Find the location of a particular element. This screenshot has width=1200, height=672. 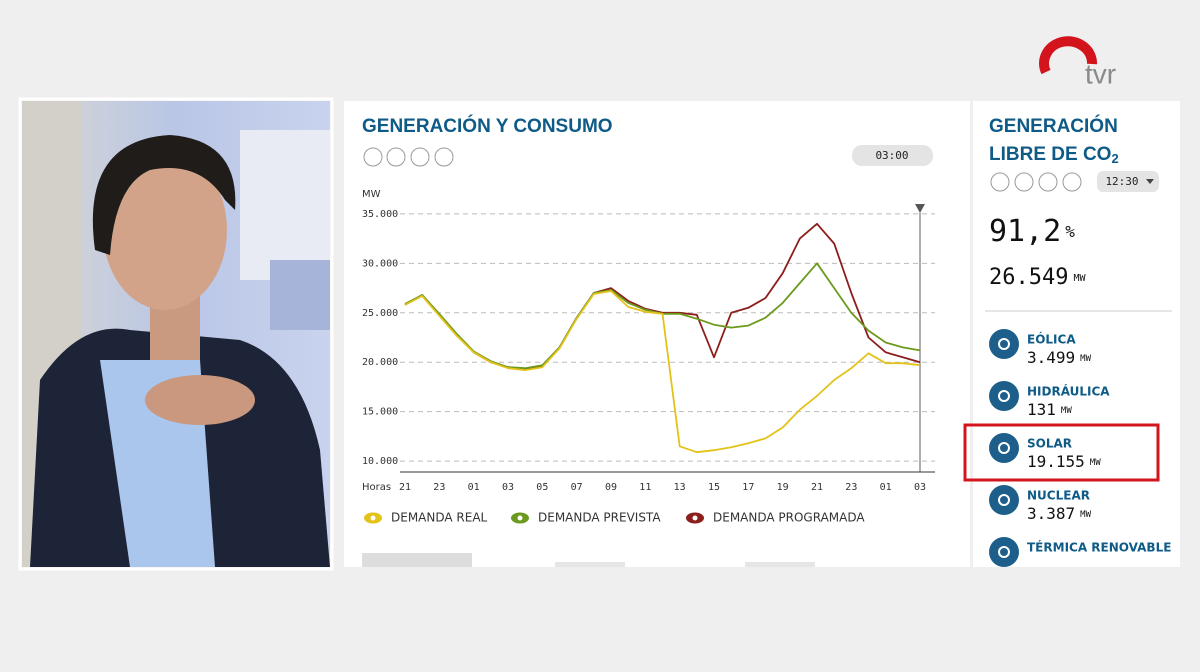

x-tick-label: 09 is located at coordinates (611, 487).